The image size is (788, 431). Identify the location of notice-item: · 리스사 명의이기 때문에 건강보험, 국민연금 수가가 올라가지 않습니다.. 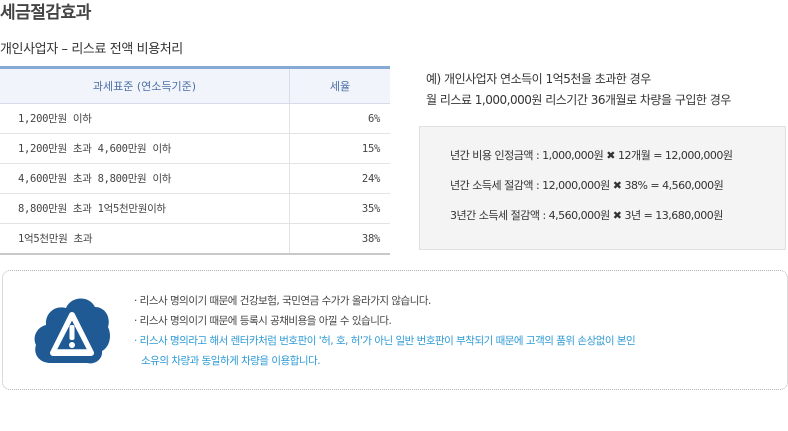
(282, 301).